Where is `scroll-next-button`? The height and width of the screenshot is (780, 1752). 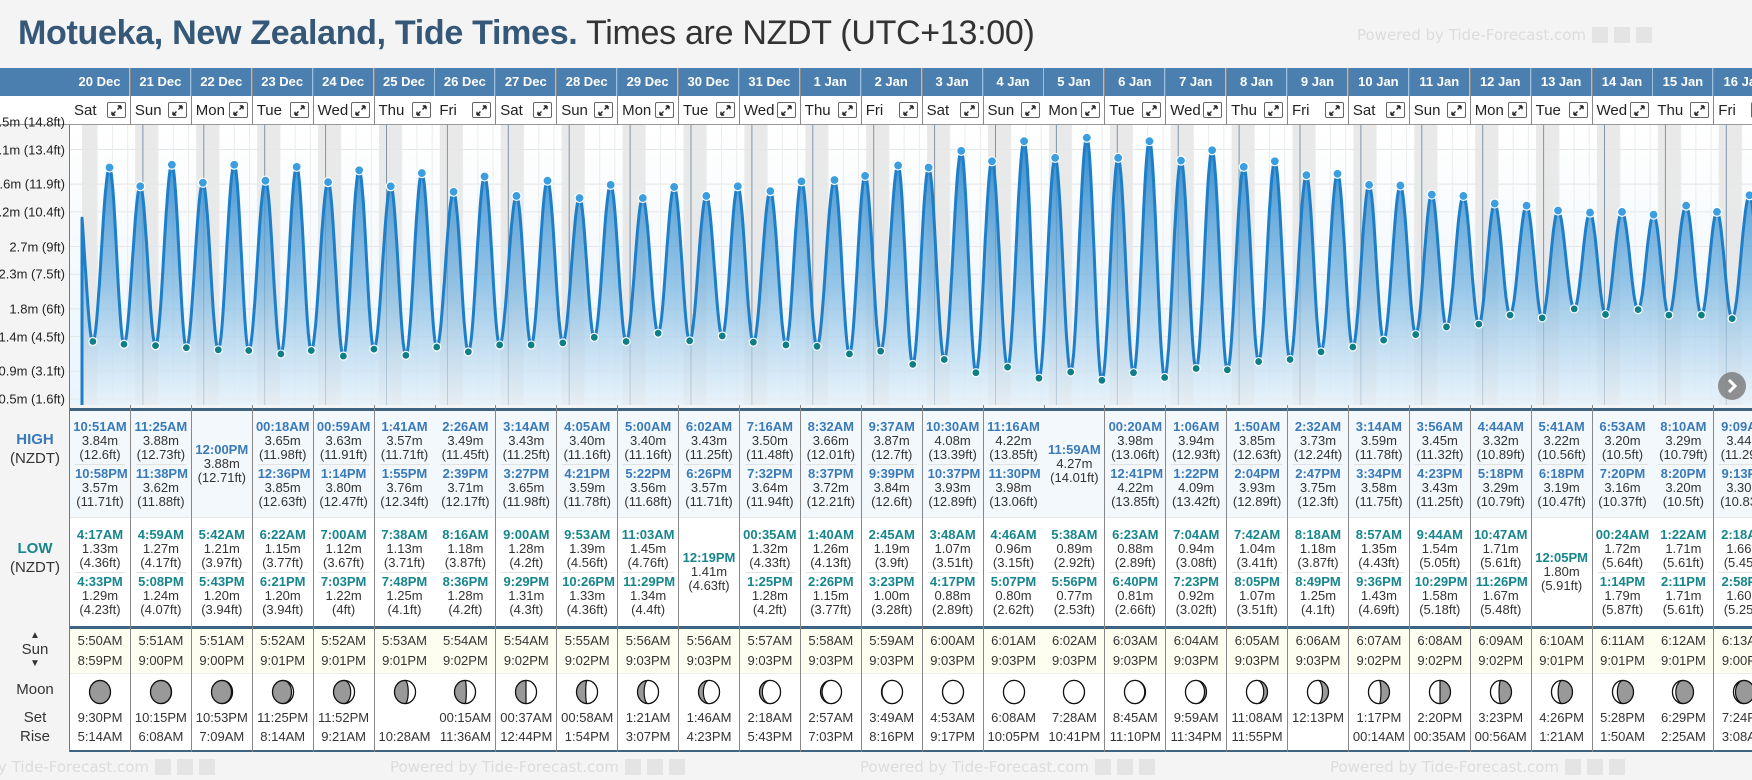
scroll-next-button is located at coordinates (1732, 386).